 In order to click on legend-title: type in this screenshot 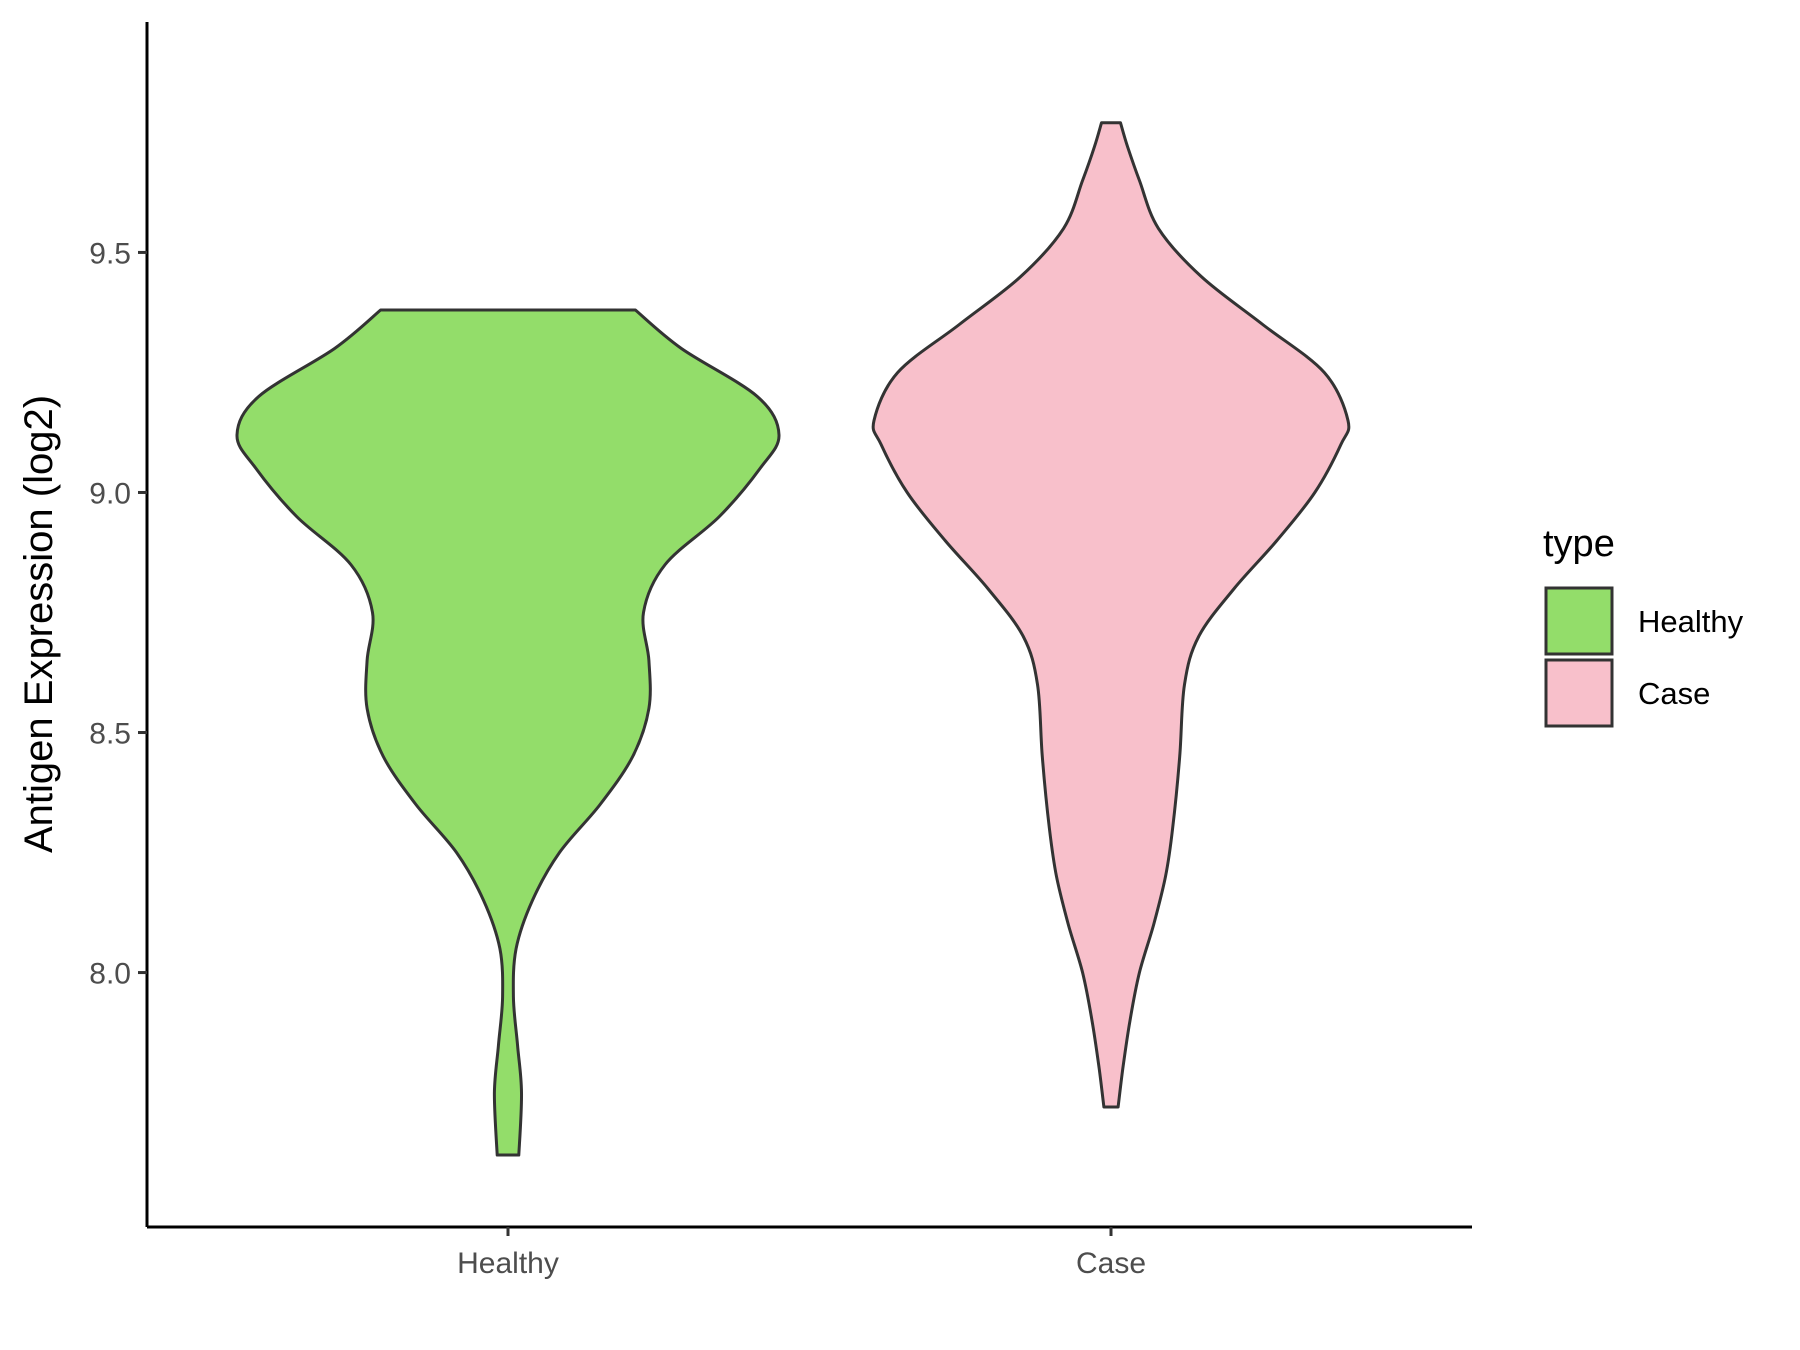, I will do `click(1579, 544)`.